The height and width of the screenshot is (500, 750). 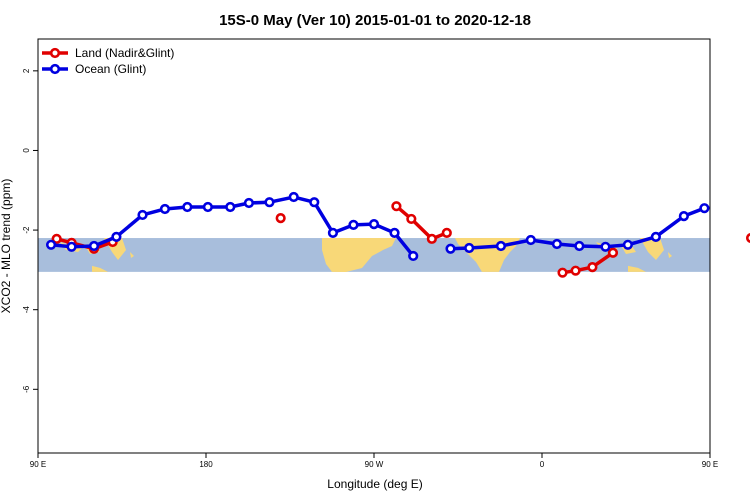 I want to click on legend-label: Ocean (Glint), so click(x=110, y=69).